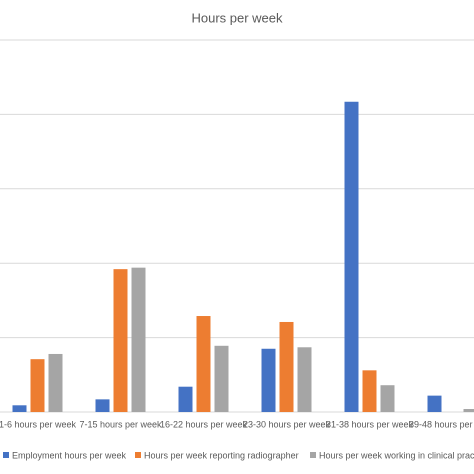 Image resolution: width=474 pixels, height=474 pixels. What do you see at coordinates (441, 424) in the screenshot?
I see `x-tick-label: 39-48 hours per week` at bounding box center [441, 424].